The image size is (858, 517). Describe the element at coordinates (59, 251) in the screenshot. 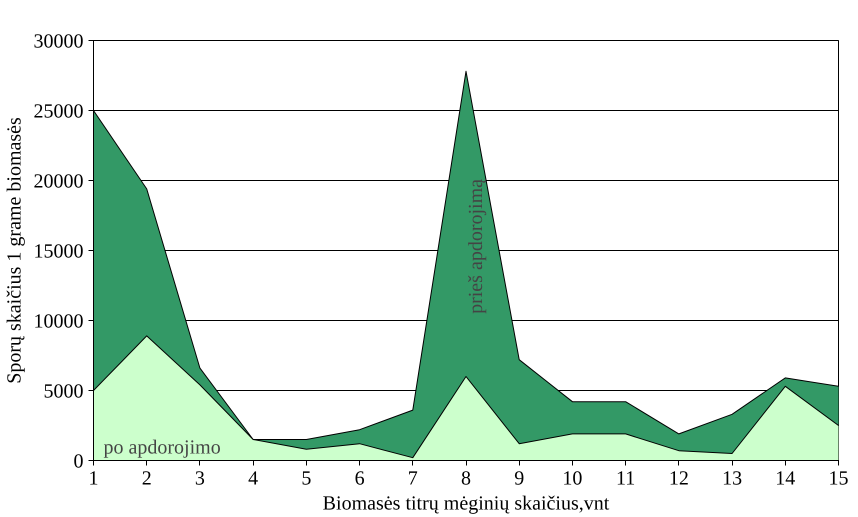

I see `y-tick-label: 15000` at that location.